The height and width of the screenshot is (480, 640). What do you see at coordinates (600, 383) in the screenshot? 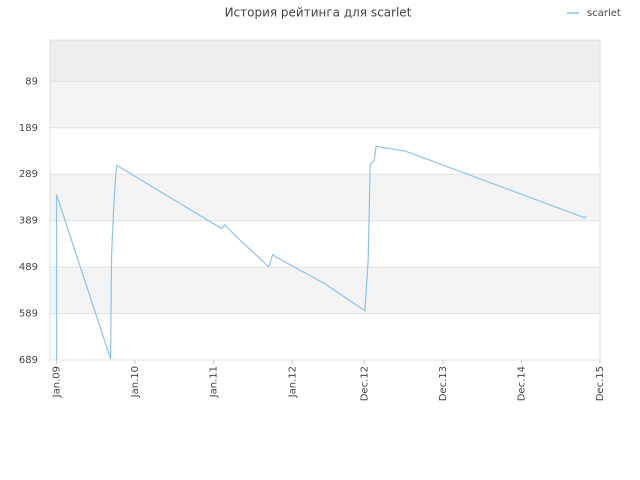
I see `x-tick-label: Dec.15` at bounding box center [600, 383].